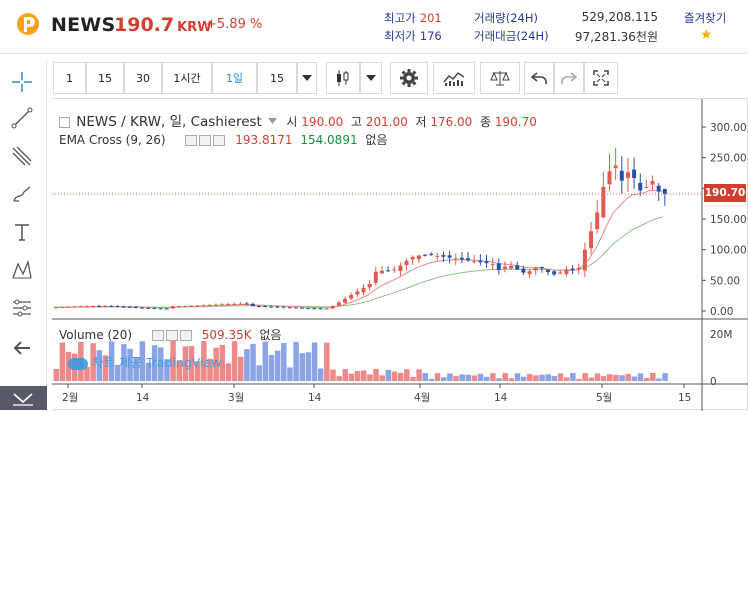  Describe the element at coordinates (234, 78) in the screenshot. I see `interval-1d-button: 1일` at that location.